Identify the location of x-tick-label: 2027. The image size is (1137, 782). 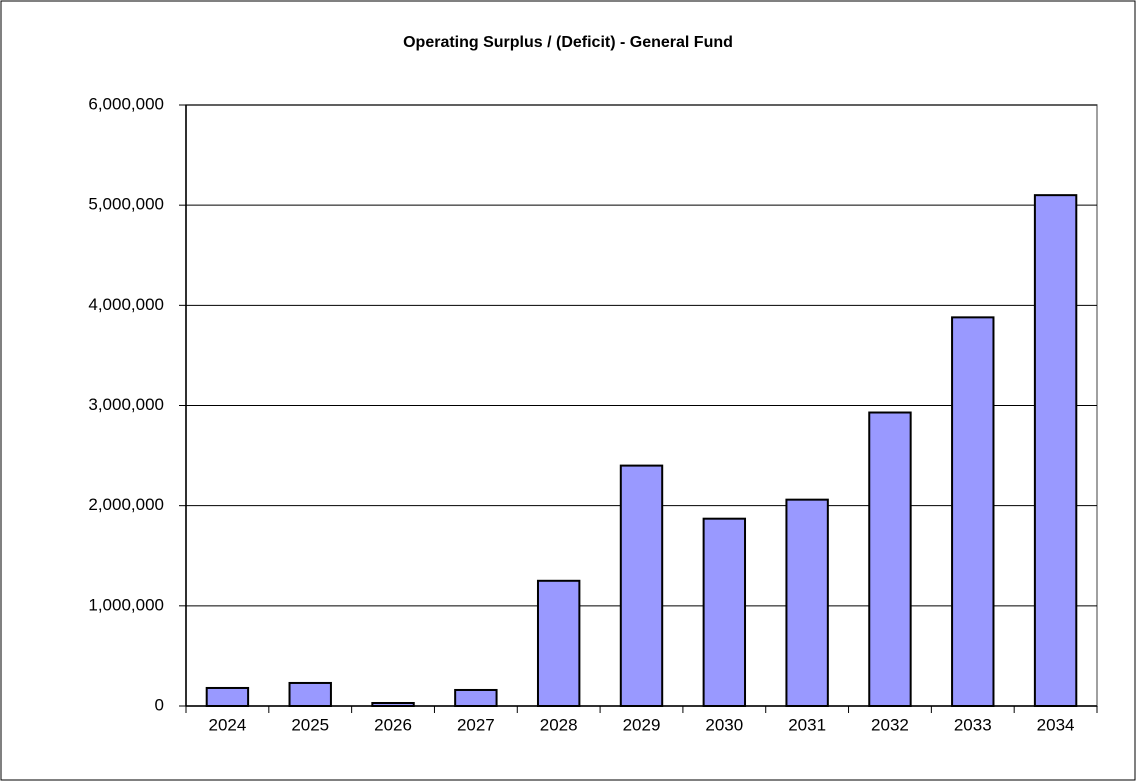
(476, 724).